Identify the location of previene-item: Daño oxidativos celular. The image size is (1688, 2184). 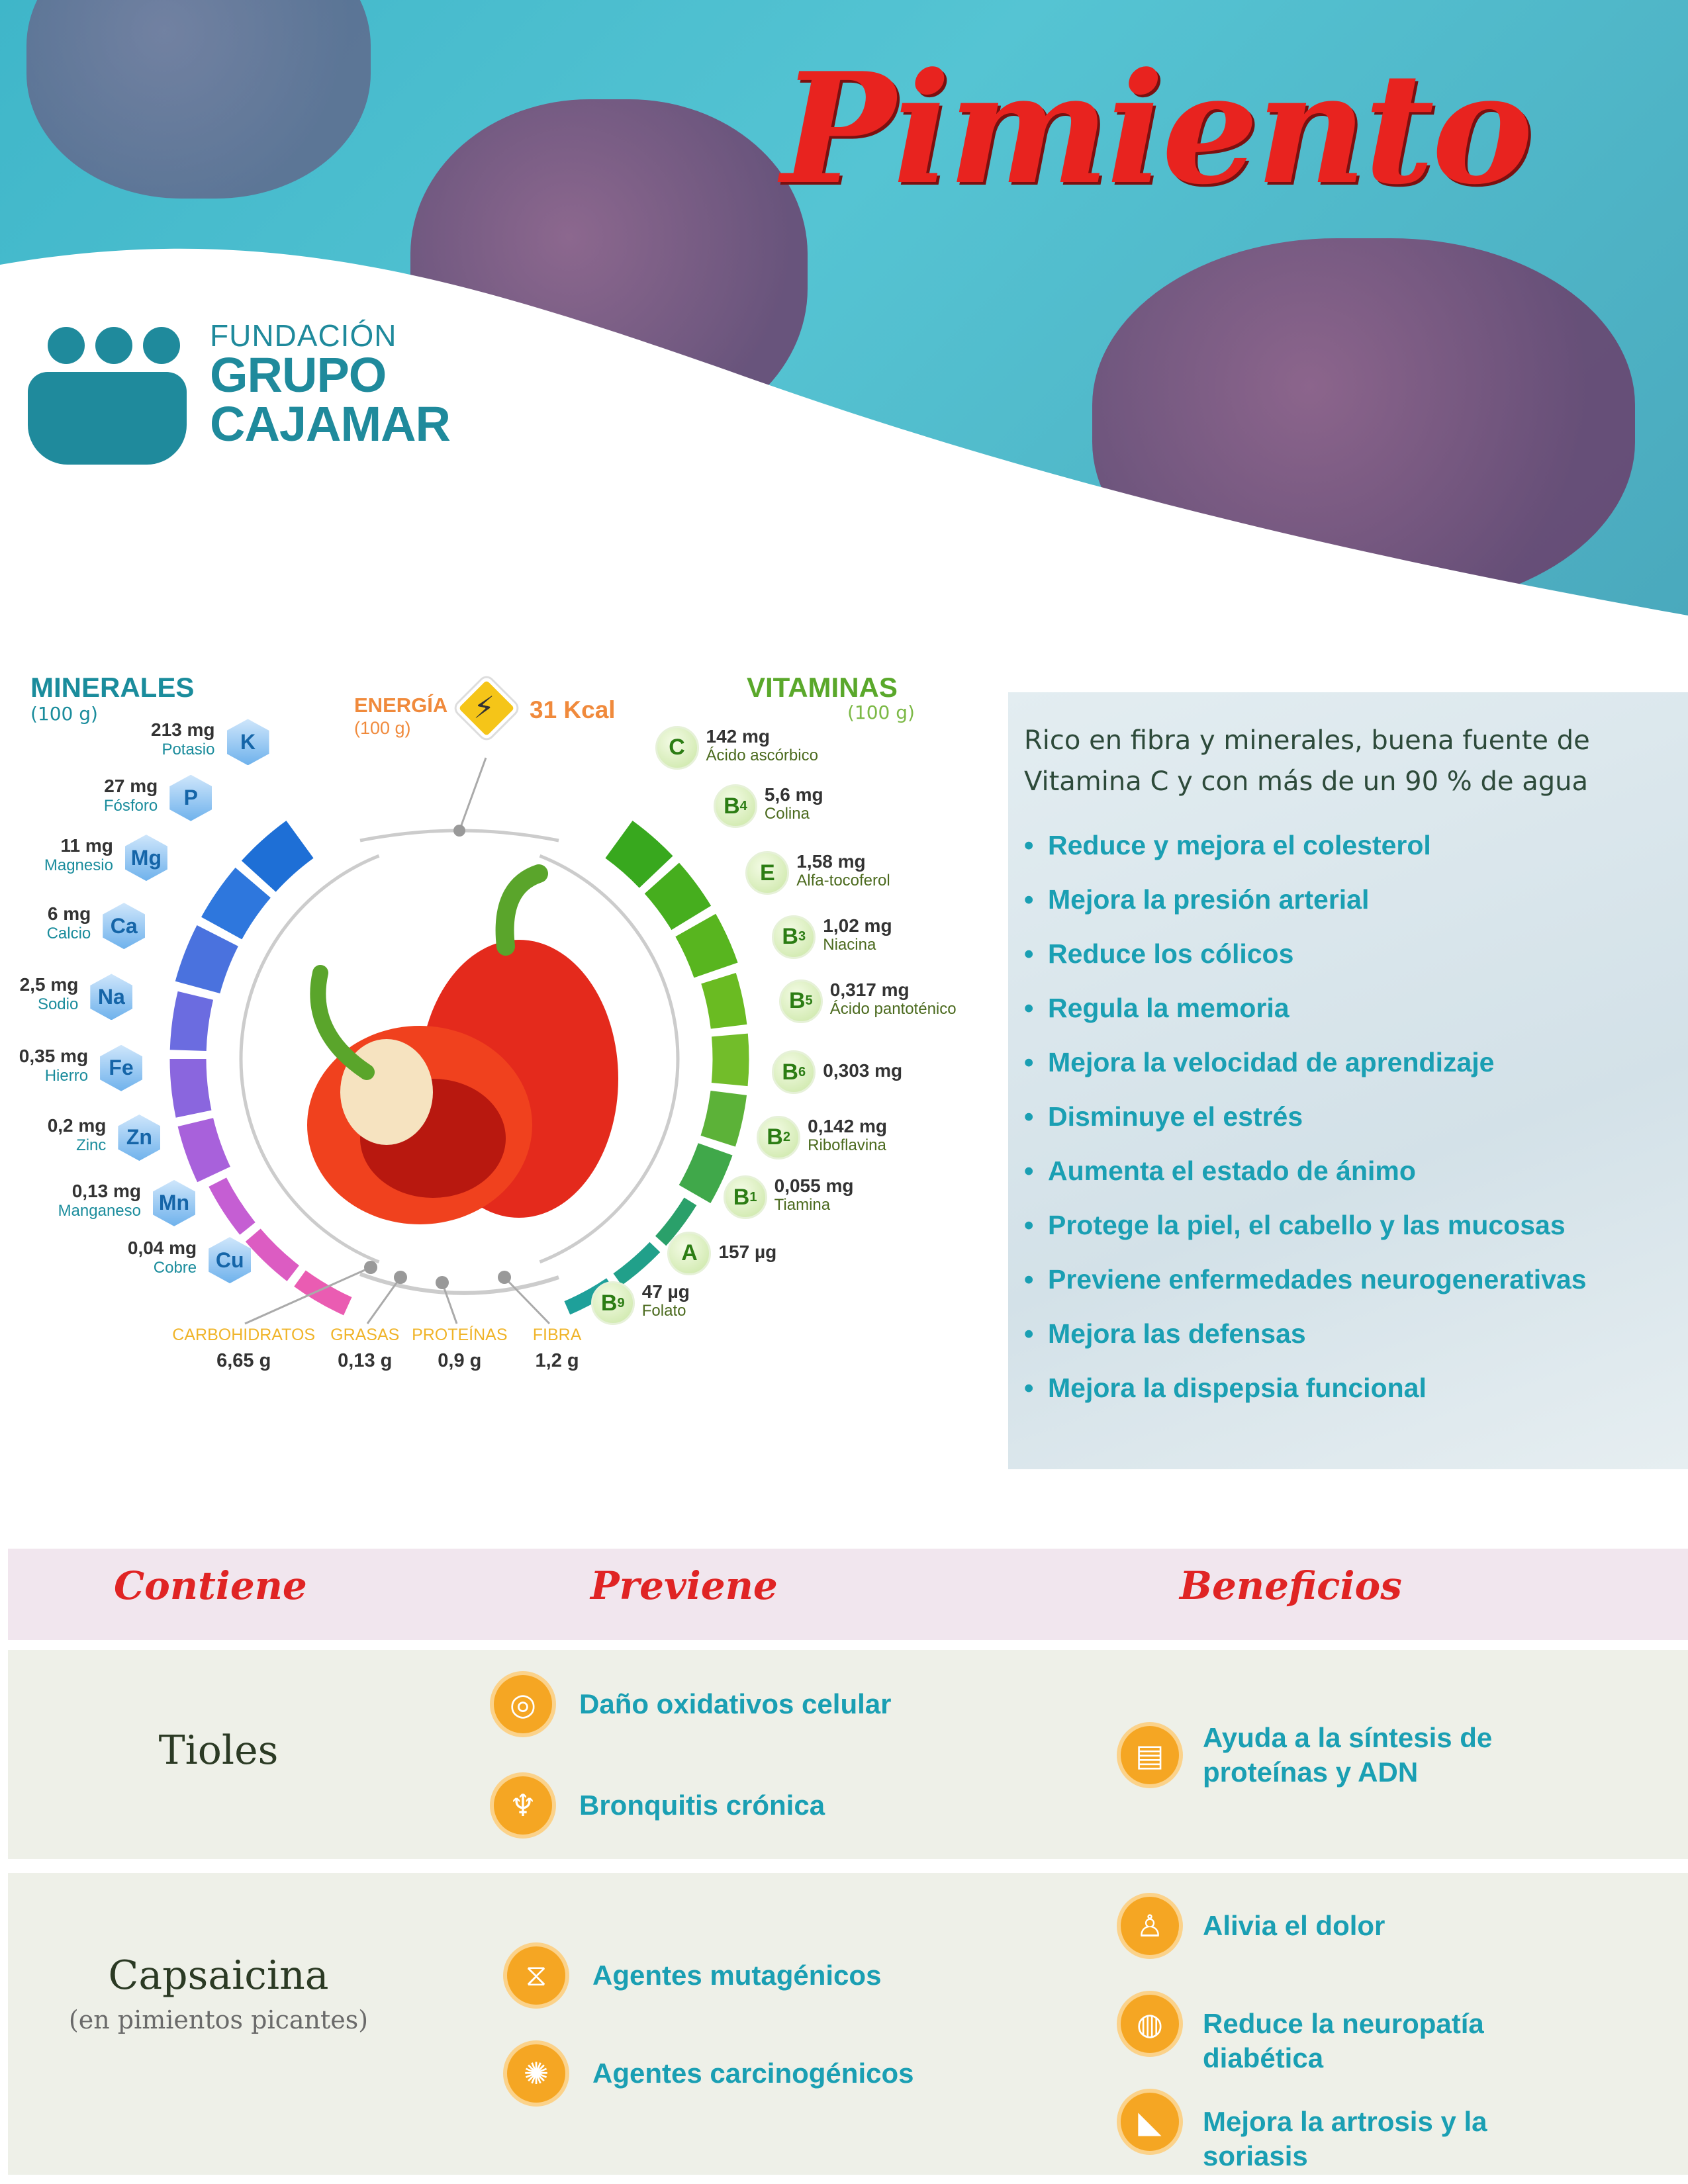
(735, 1703).